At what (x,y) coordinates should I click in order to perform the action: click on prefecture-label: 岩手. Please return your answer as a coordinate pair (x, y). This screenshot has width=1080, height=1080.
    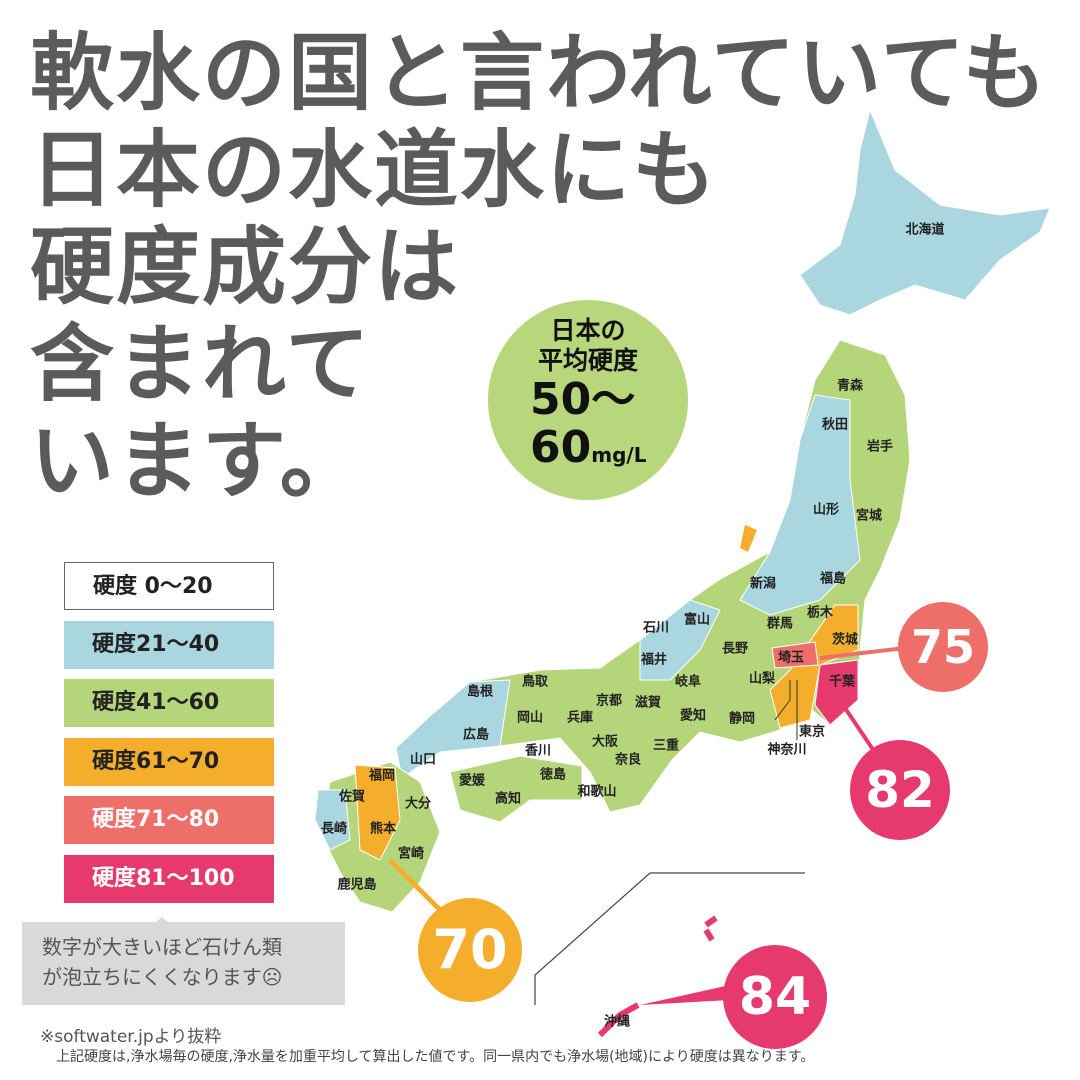
    Looking at the image, I should click on (880, 447).